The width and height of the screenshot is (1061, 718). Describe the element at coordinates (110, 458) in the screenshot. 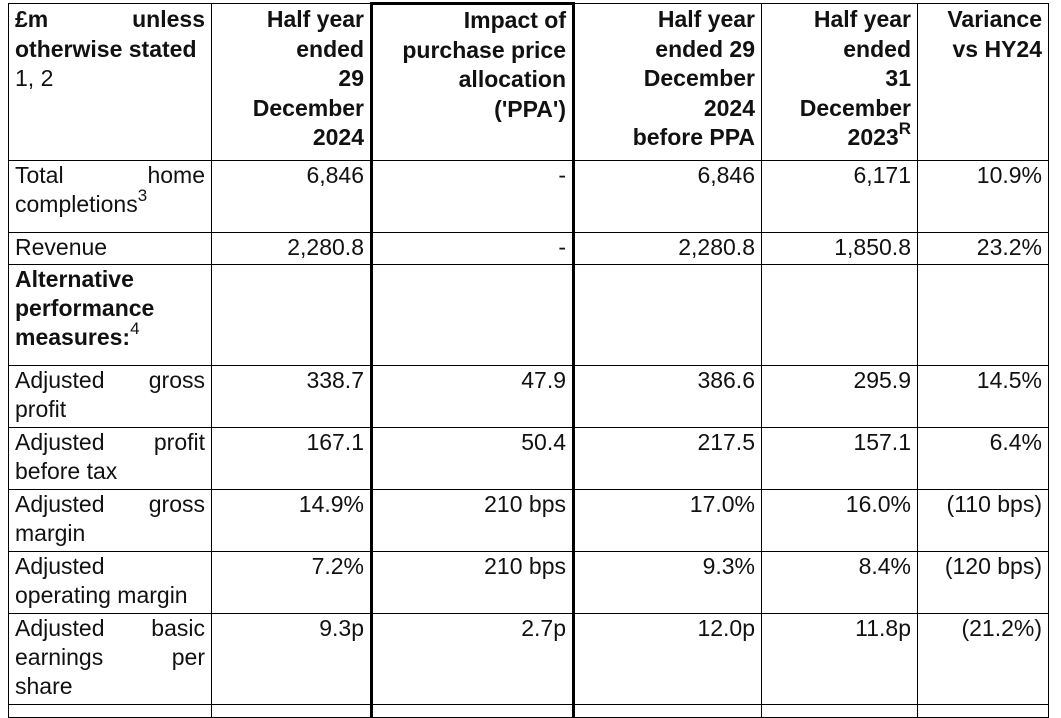

I see `row-label: Adjusted profit before tax` at that location.